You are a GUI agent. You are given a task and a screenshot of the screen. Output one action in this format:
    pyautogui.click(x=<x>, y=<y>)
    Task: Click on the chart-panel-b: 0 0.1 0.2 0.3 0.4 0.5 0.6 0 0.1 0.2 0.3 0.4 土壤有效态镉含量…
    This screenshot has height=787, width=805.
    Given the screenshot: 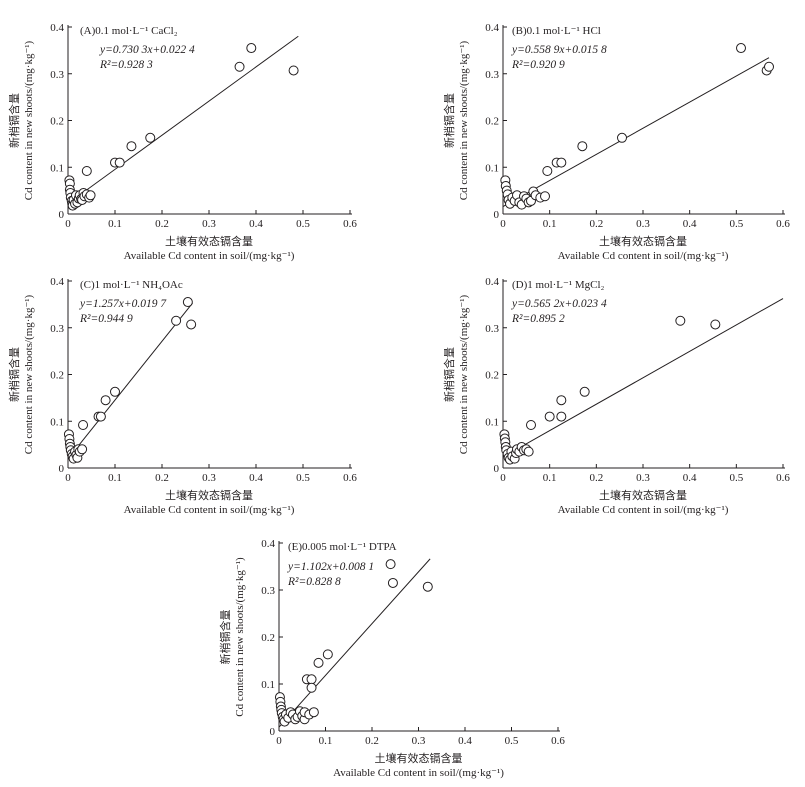 What is the action you would take?
    pyautogui.click(x=616, y=142)
    